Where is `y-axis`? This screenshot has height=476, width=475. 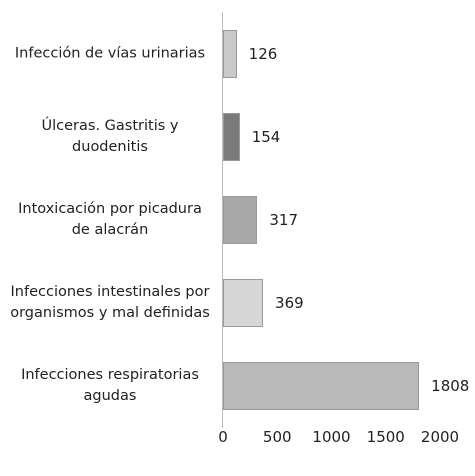 y-axis is located at coordinates (222, 220).